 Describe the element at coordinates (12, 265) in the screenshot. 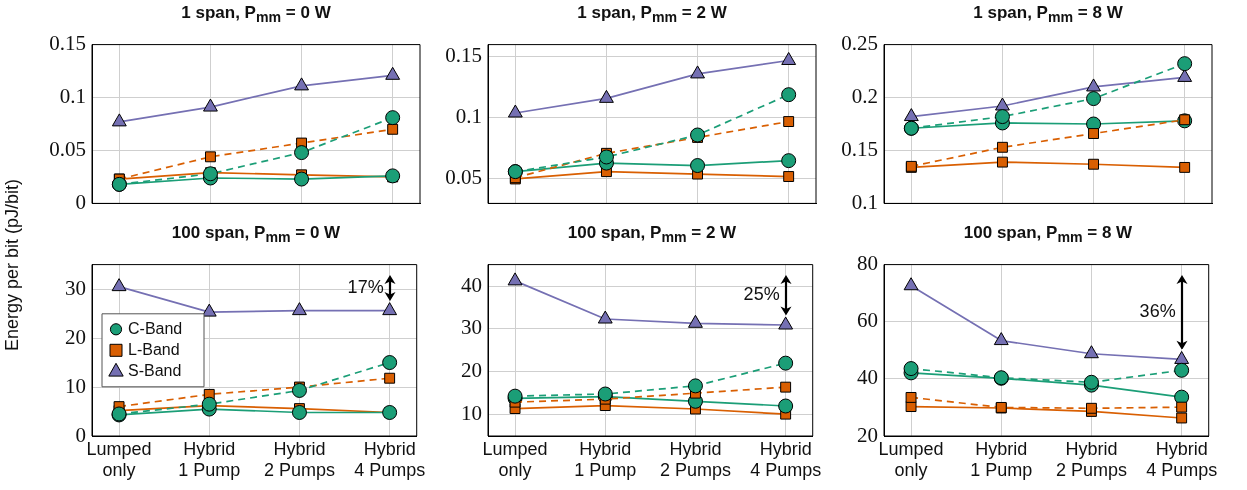

I see `y-axis-title: Energy per bit (pJ/bit)` at that location.